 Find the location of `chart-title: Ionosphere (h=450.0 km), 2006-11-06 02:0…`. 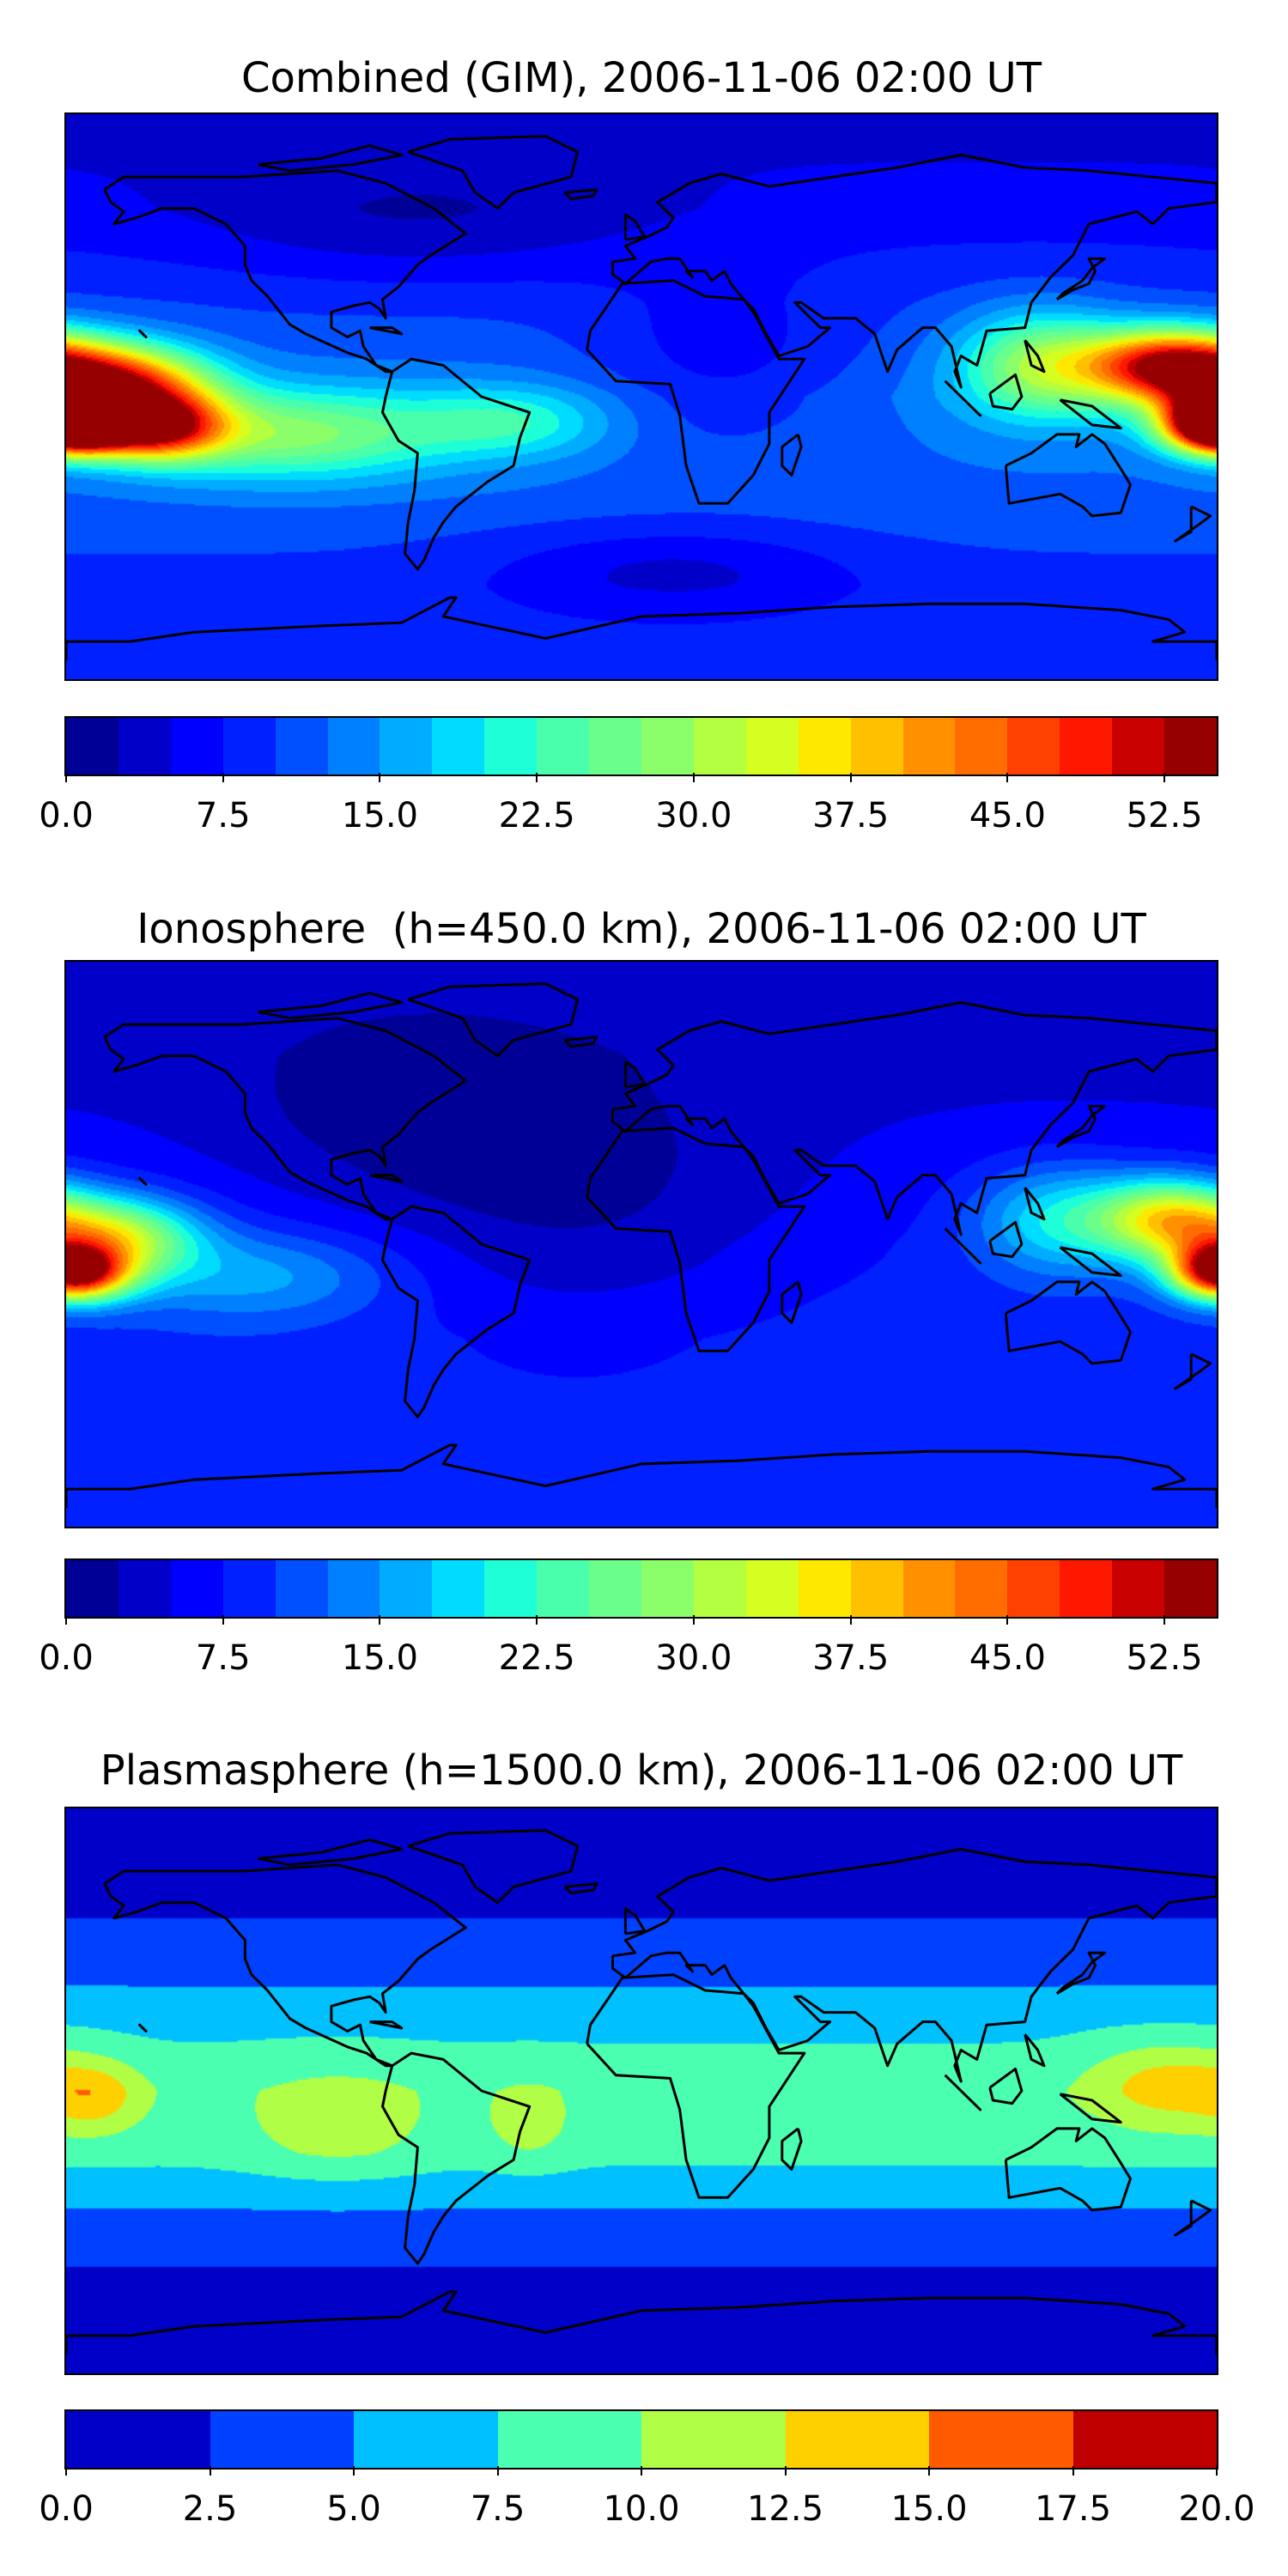

chart-title: Ionosphere (h=450.0 km), 2006-11-06 02:0… is located at coordinates (641, 929).